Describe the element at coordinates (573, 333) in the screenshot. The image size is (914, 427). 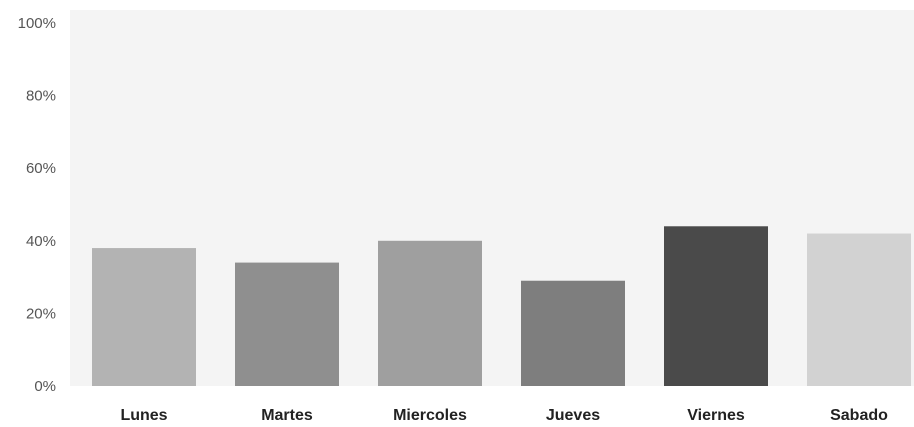
I see `bar-jueves` at that location.